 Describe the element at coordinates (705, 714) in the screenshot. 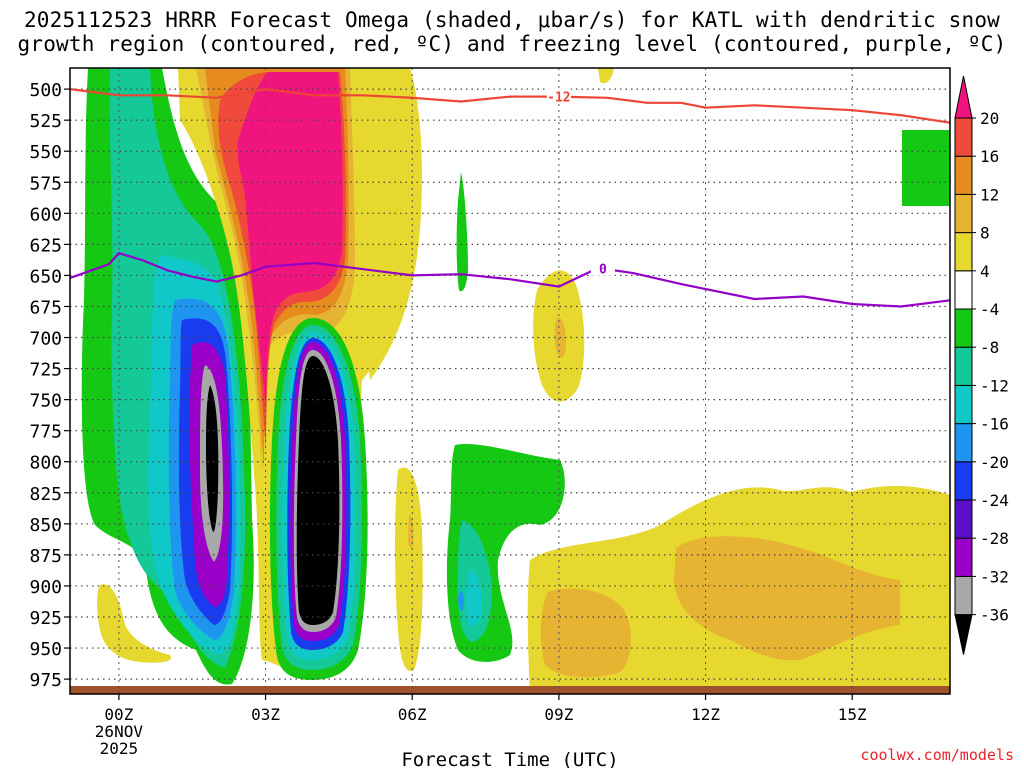

I see `x-tick-label-12Z: 12Z` at that location.